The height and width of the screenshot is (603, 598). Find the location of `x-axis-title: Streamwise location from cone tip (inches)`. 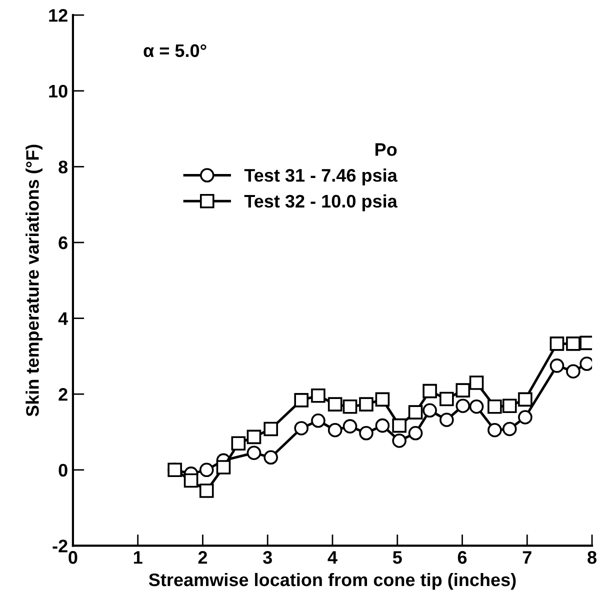

x-axis-title: Streamwise location from cone tip (inches) is located at coordinates (332, 581).